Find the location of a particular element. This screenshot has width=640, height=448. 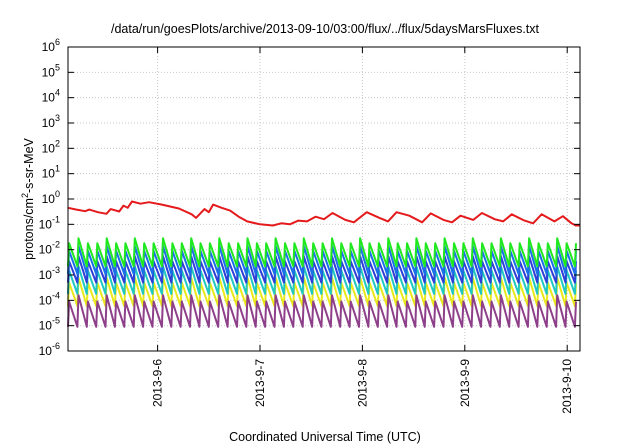

x-tick-label: 2013-9-8 is located at coordinates (362, 383).